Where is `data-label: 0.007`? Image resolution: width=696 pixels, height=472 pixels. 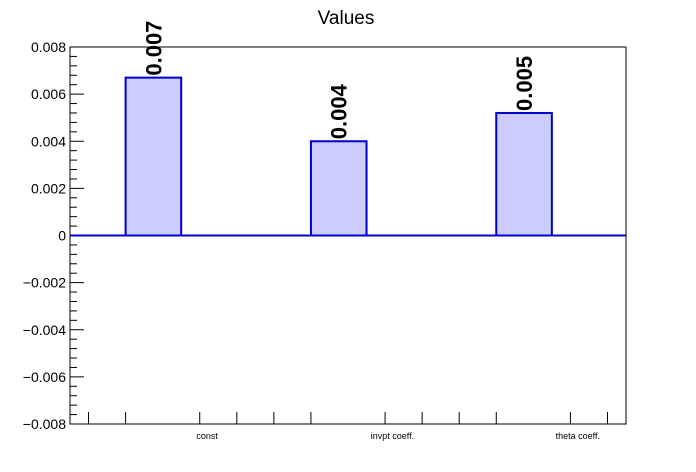 data-label: 0.007 is located at coordinates (153, 48).